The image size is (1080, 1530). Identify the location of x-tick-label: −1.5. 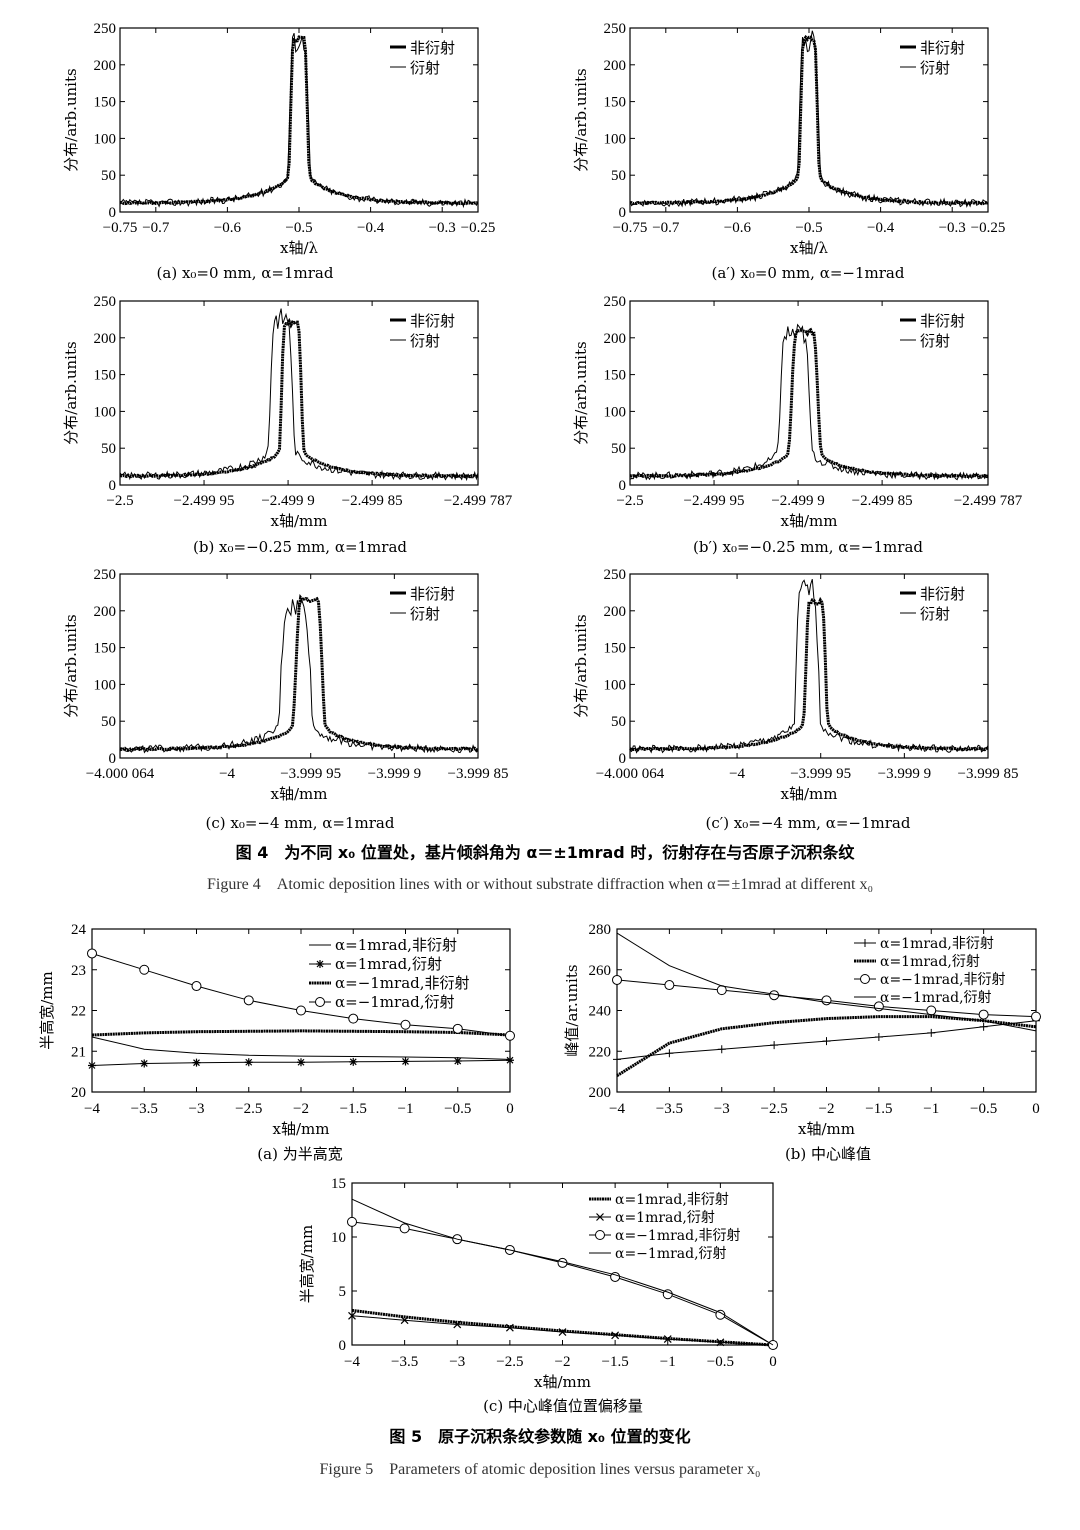
(878, 1109).